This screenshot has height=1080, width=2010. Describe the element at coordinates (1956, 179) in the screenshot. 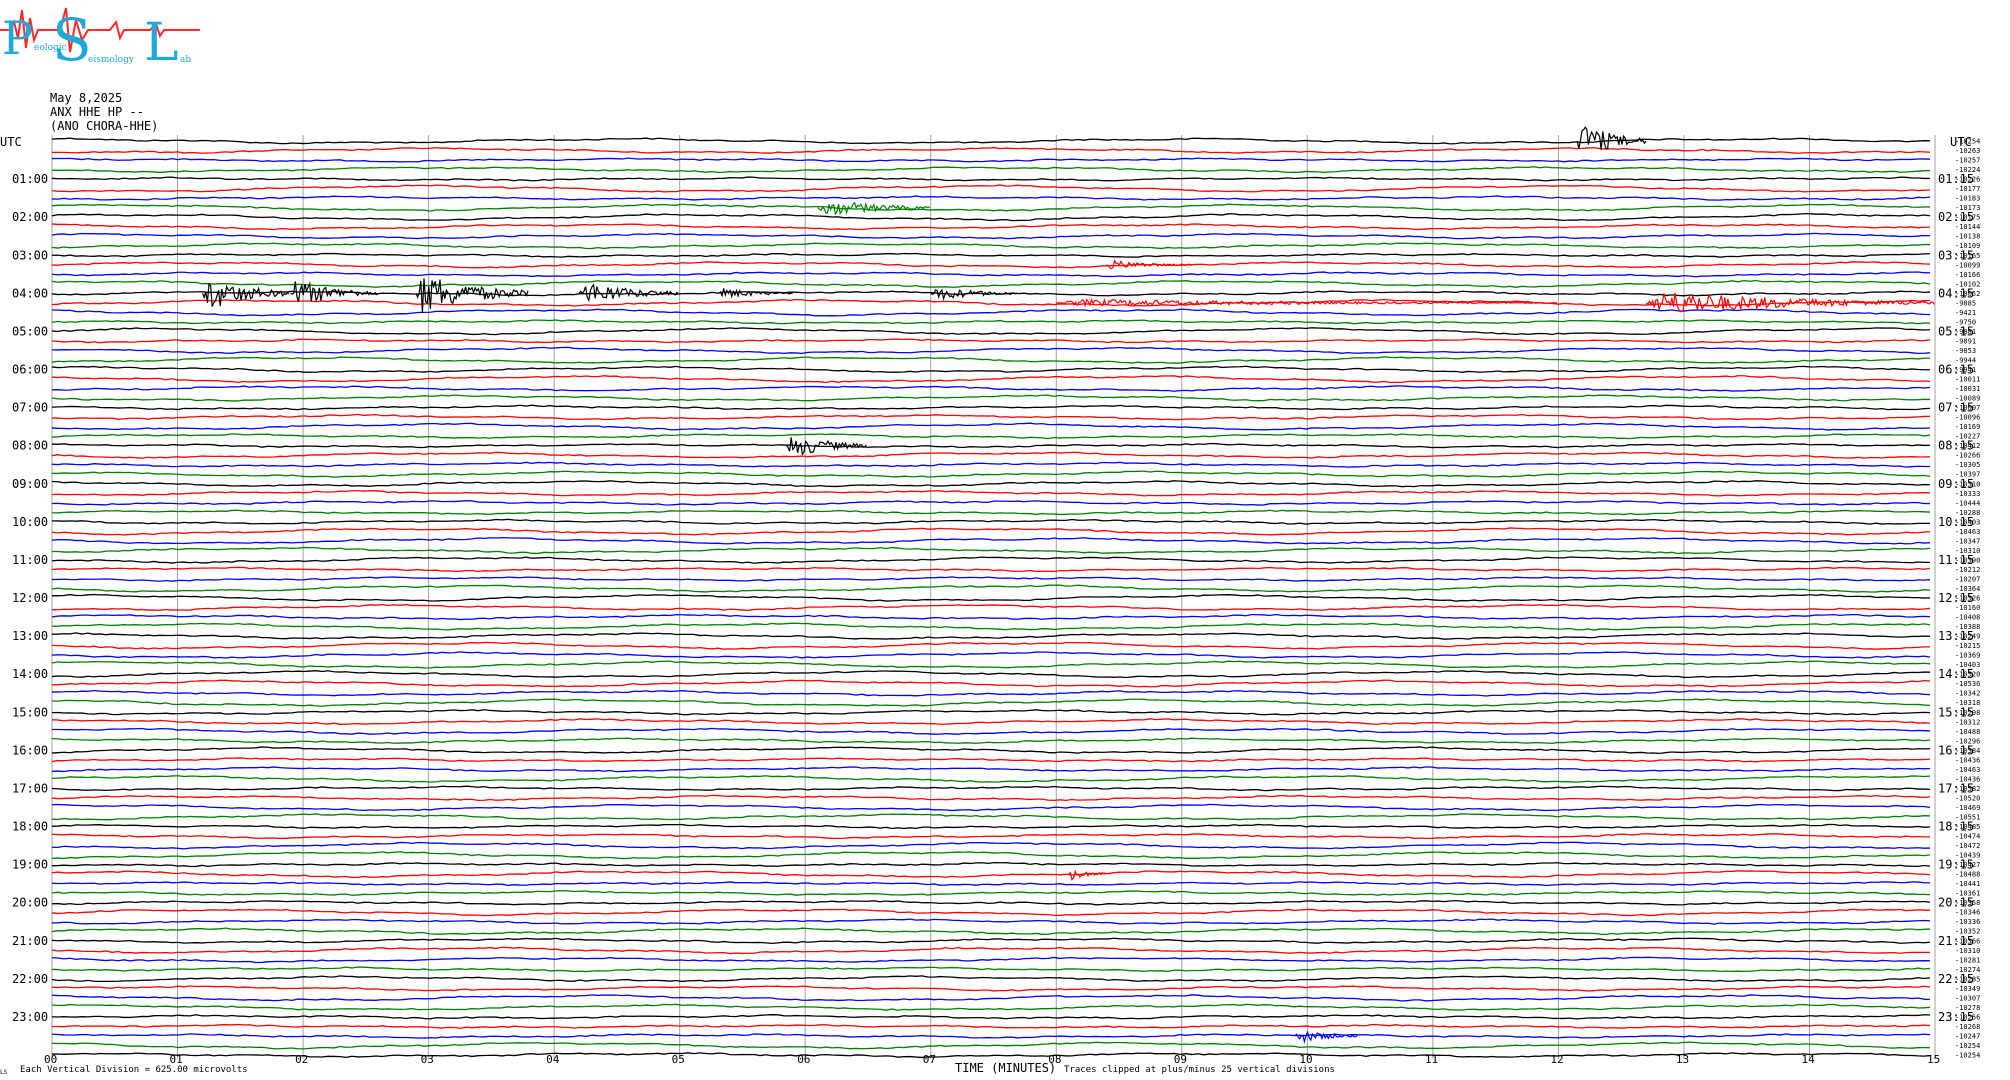

I see `right-hour-label: 01:15` at that location.